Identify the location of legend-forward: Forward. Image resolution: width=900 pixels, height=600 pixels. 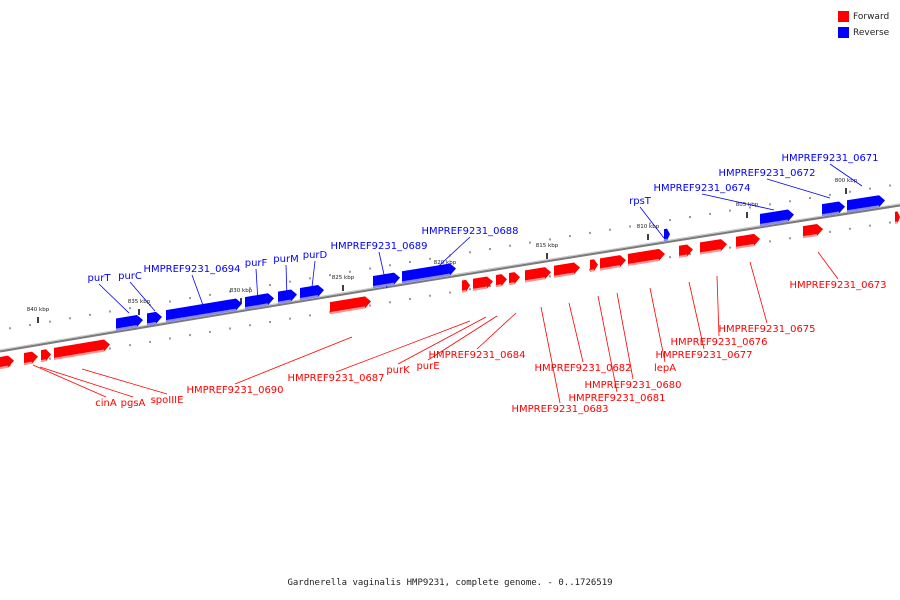
(868, 16).